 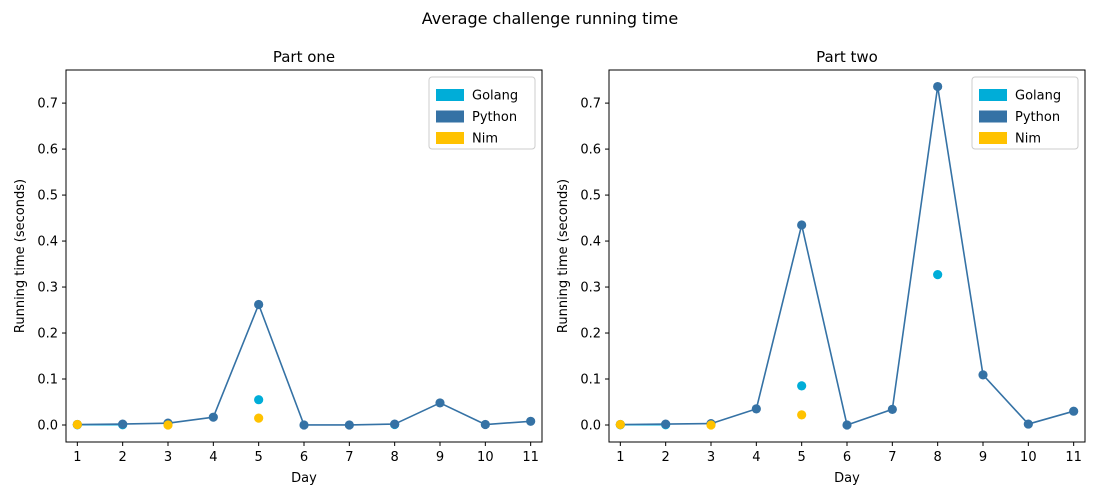 What do you see at coordinates (847, 57) in the screenshot?
I see `subplot-title: Part two` at bounding box center [847, 57].